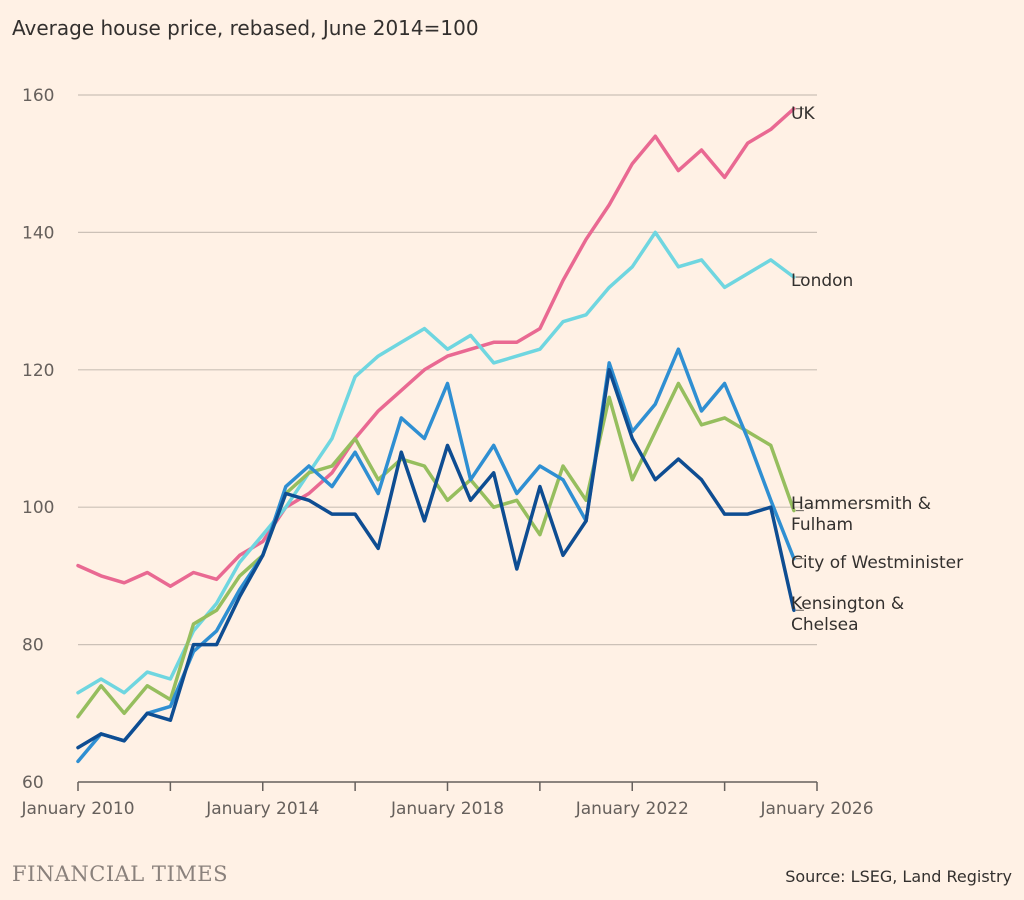 This screenshot has width=1024, height=900. What do you see at coordinates (262, 809) in the screenshot?
I see `x-tick-label: January 2014` at bounding box center [262, 809].